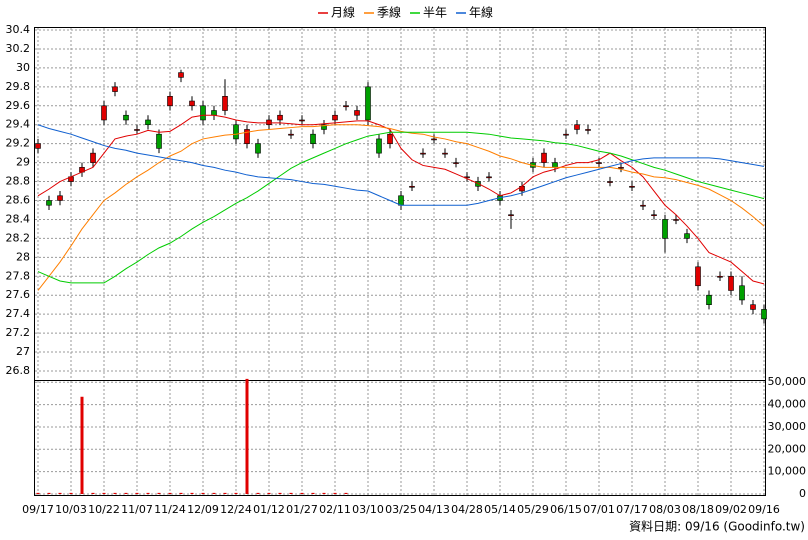 This screenshot has height=540, width=808. What do you see at coordinates (401, 165) in the screenshot?
I see `ma-line` at bounding box center [401, 165].